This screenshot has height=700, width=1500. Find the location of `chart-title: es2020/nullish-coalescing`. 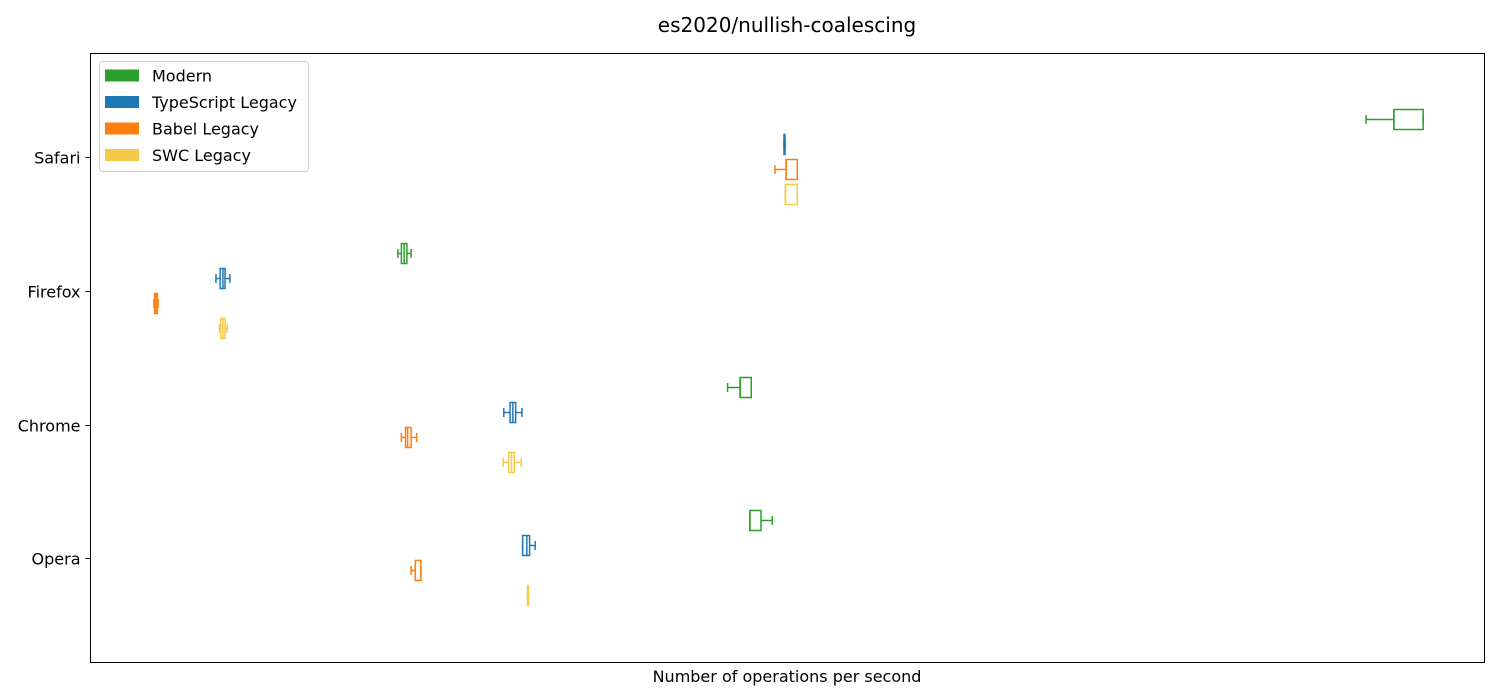

chart-title: es2020/nullish-coalescing is located at coordinates (787, 25).